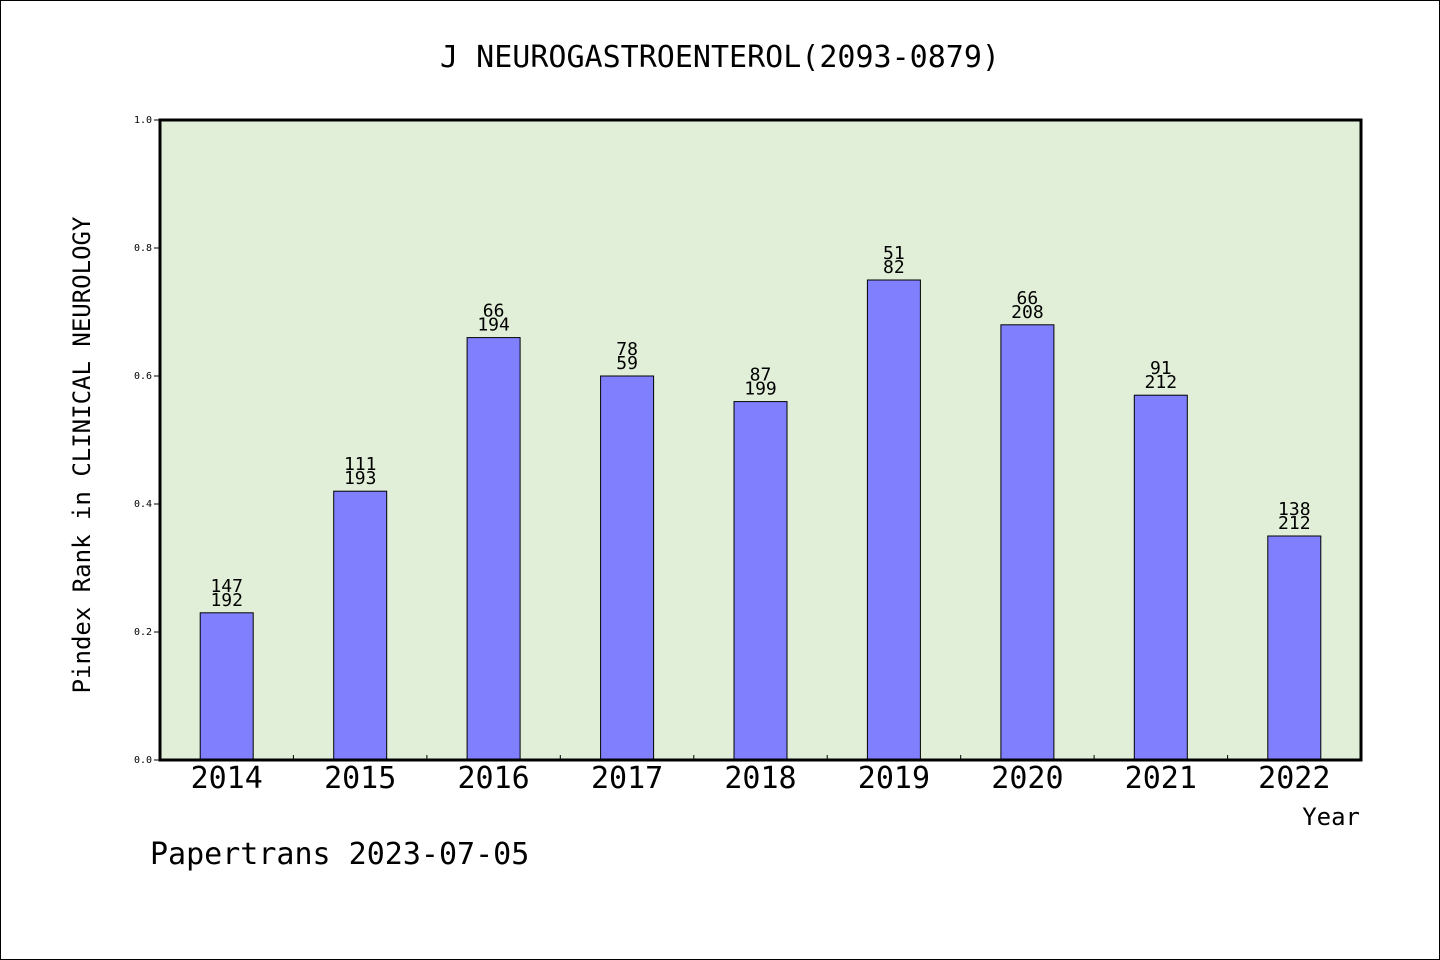  Describe the element at coordinates (360, 778) in the screenshot. I see `x-tick-label-2015: 2015` at that location.